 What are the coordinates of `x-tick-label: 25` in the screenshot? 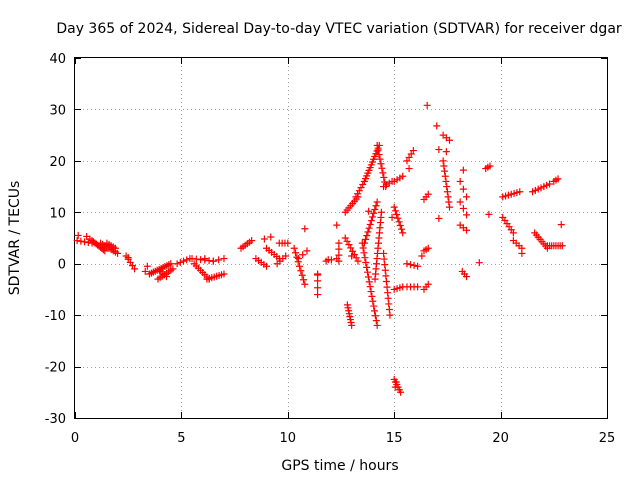 It's located at (607, 438).